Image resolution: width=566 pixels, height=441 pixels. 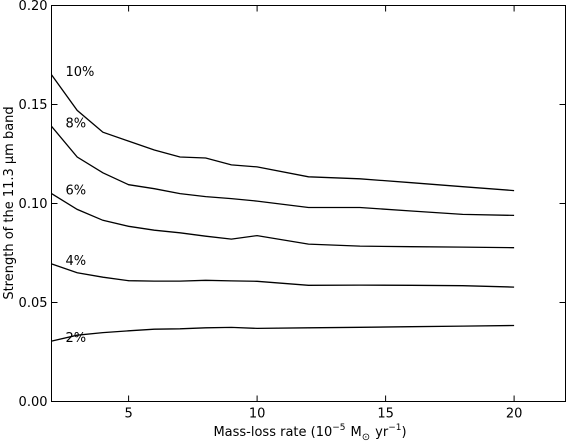 What do you see at coordinates (76, 191) in the screenshot?
I see `series-label: 6%` at bounding box center [76, 191].